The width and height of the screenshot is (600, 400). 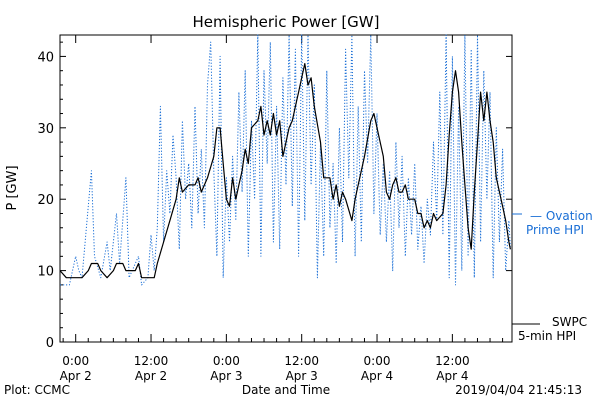 I want to click on legend-ovation-line1: — Ovation, so click(x=561, y=216).